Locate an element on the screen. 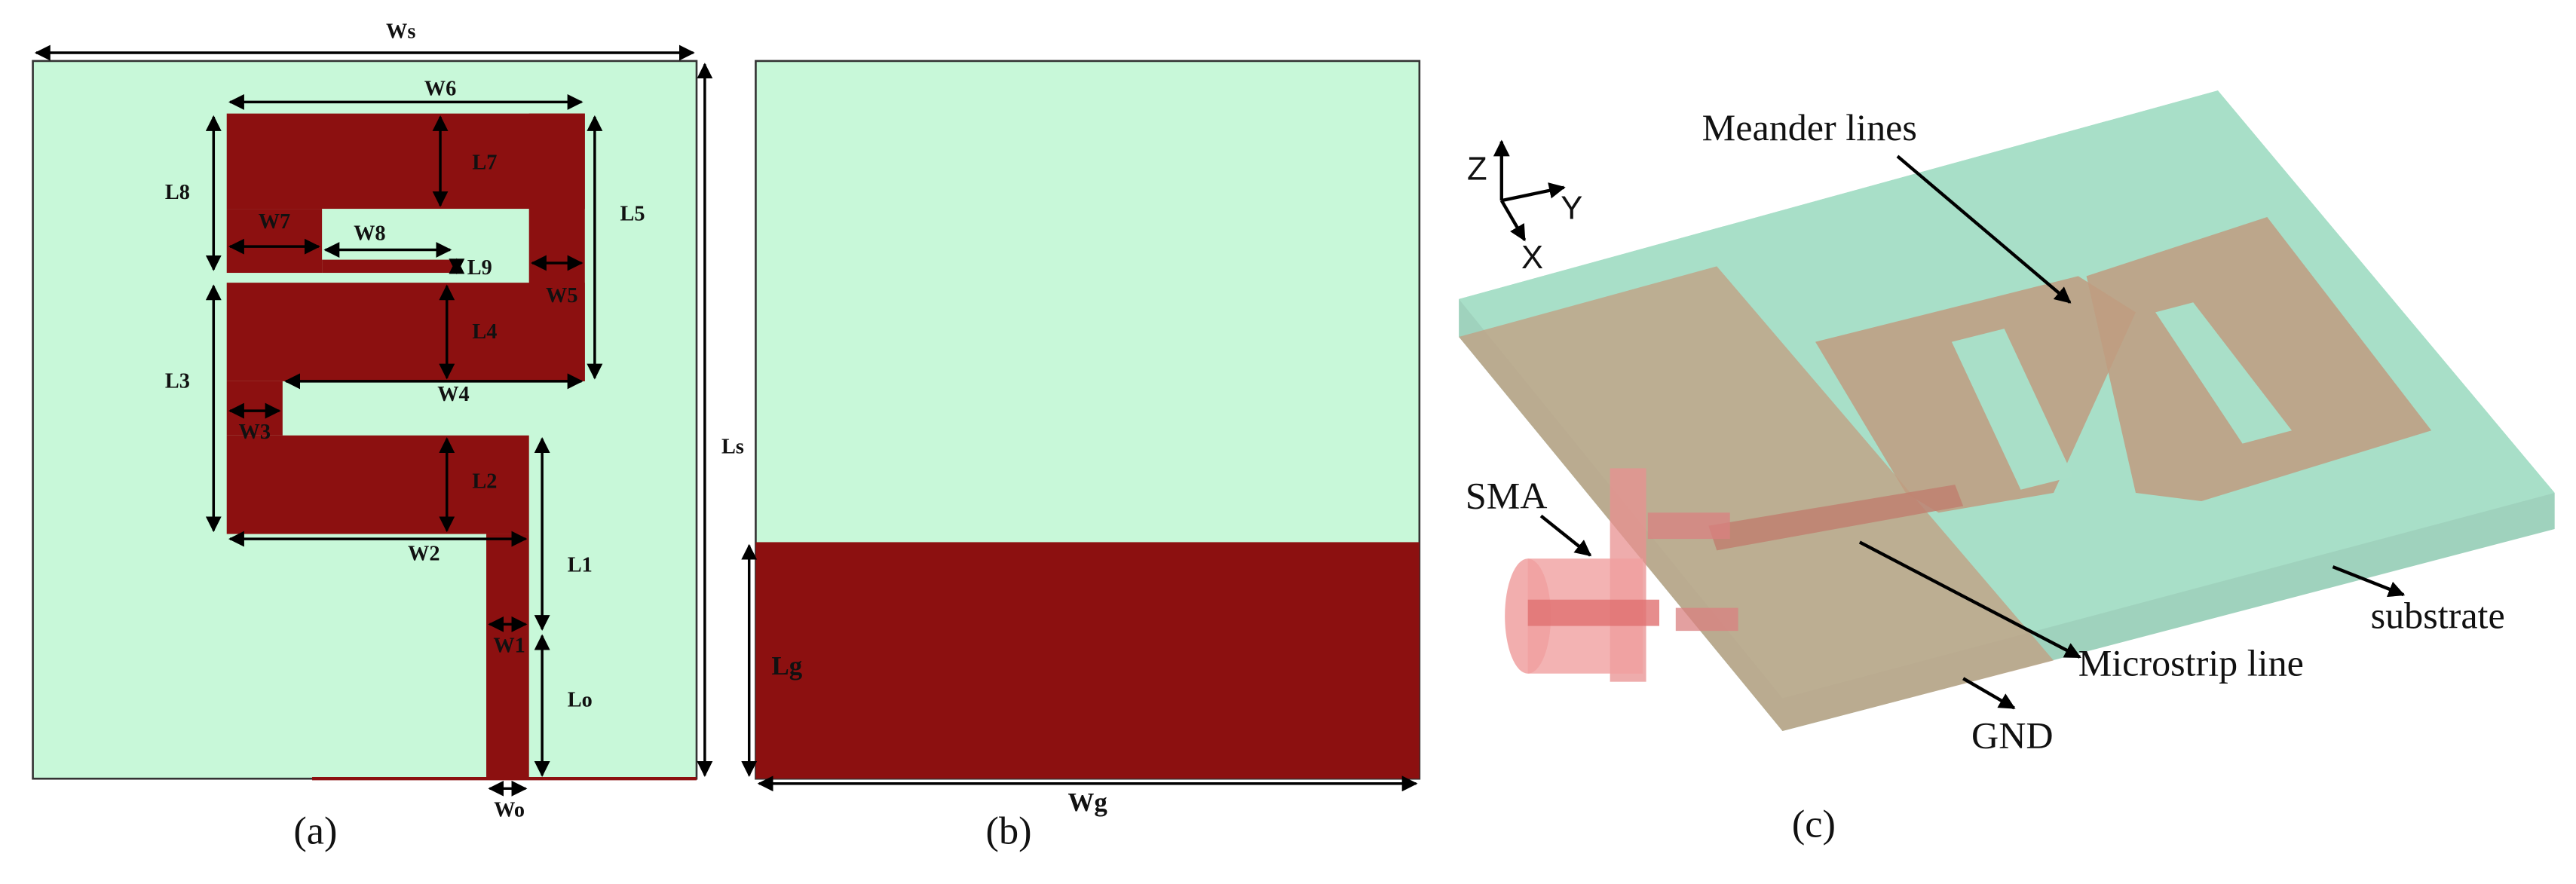 This screenshot has width=2576, height=884. label: L7 is located at coordinates (484, 163).